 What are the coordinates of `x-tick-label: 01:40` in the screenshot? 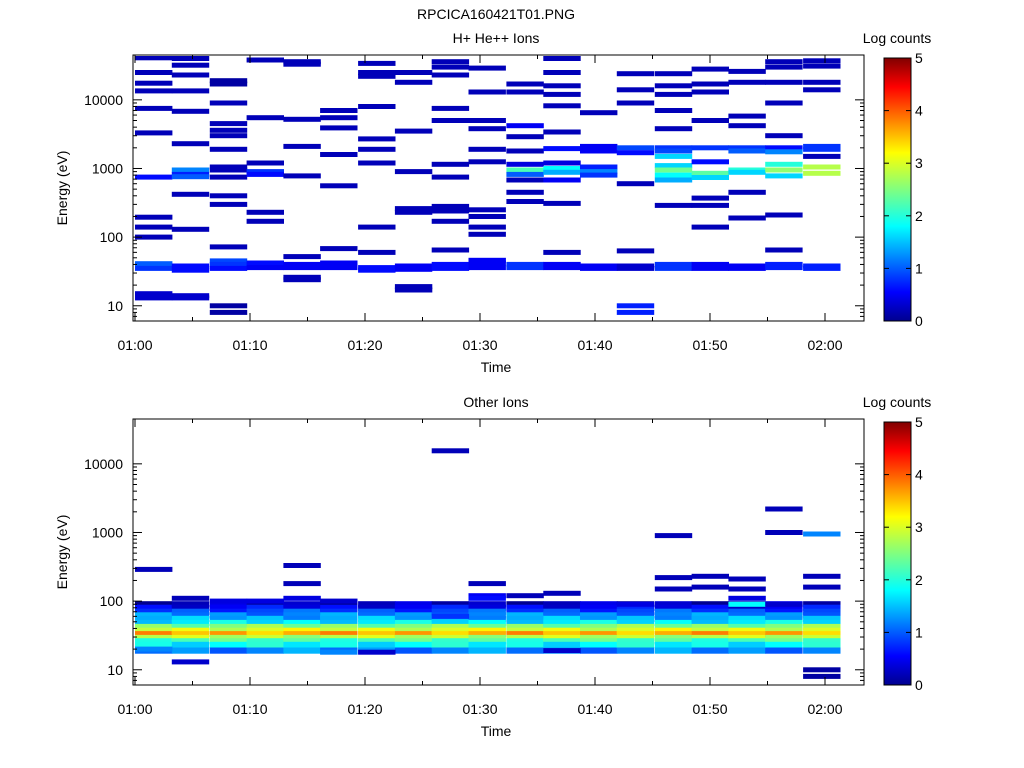 It's located at (594, 345).